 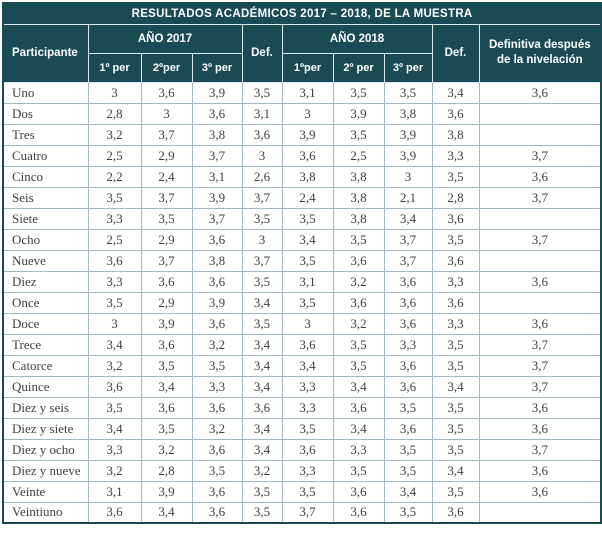 What do you see at coordinates (45, 302) in the screenshot?
I see `participant-name: Once` at bounding box center [45, 302].